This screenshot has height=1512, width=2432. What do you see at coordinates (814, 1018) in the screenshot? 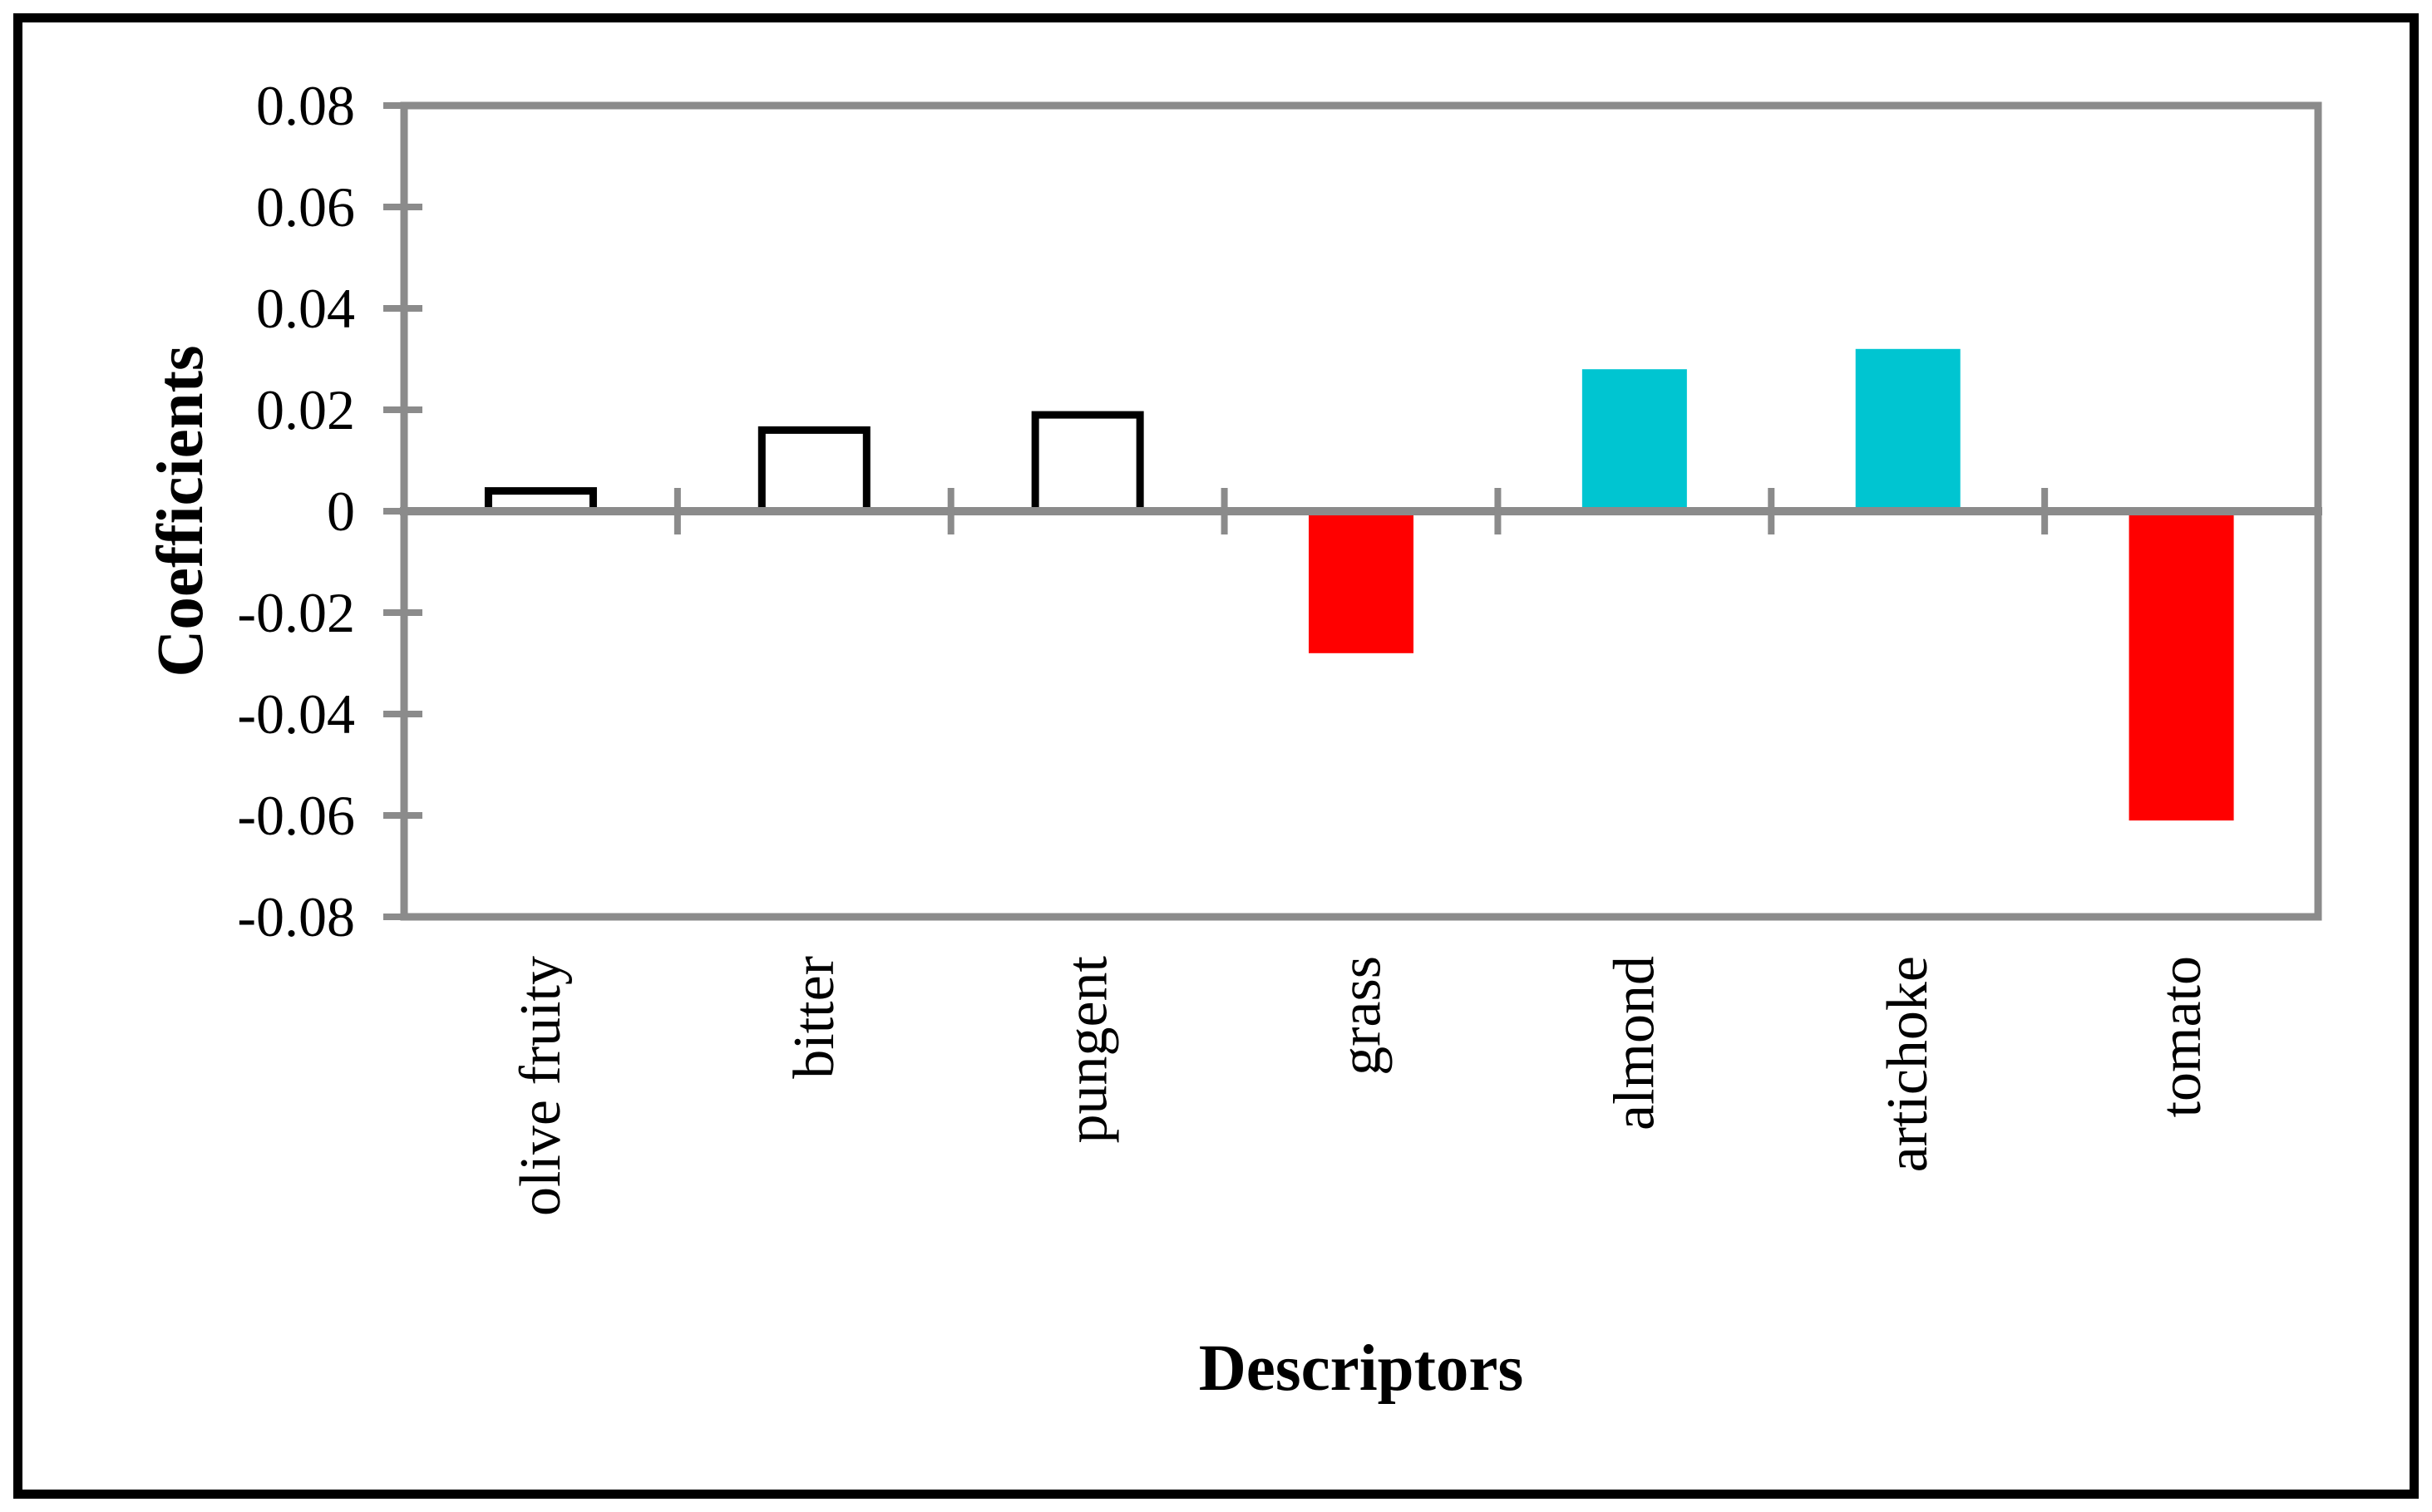
I see `category-label-bitter: bitter` at bounding box center [814, 1018].